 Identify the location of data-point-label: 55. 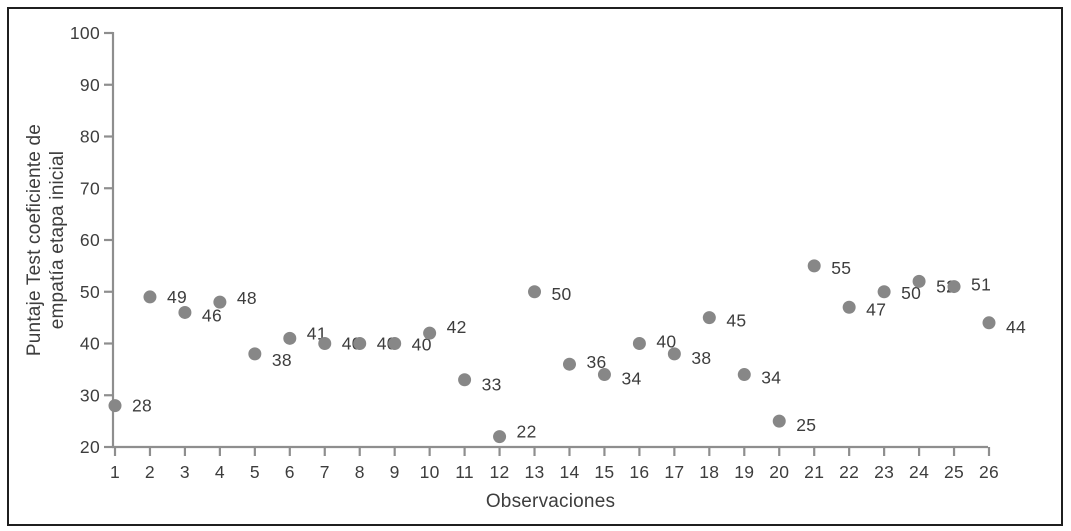
(841, 268).